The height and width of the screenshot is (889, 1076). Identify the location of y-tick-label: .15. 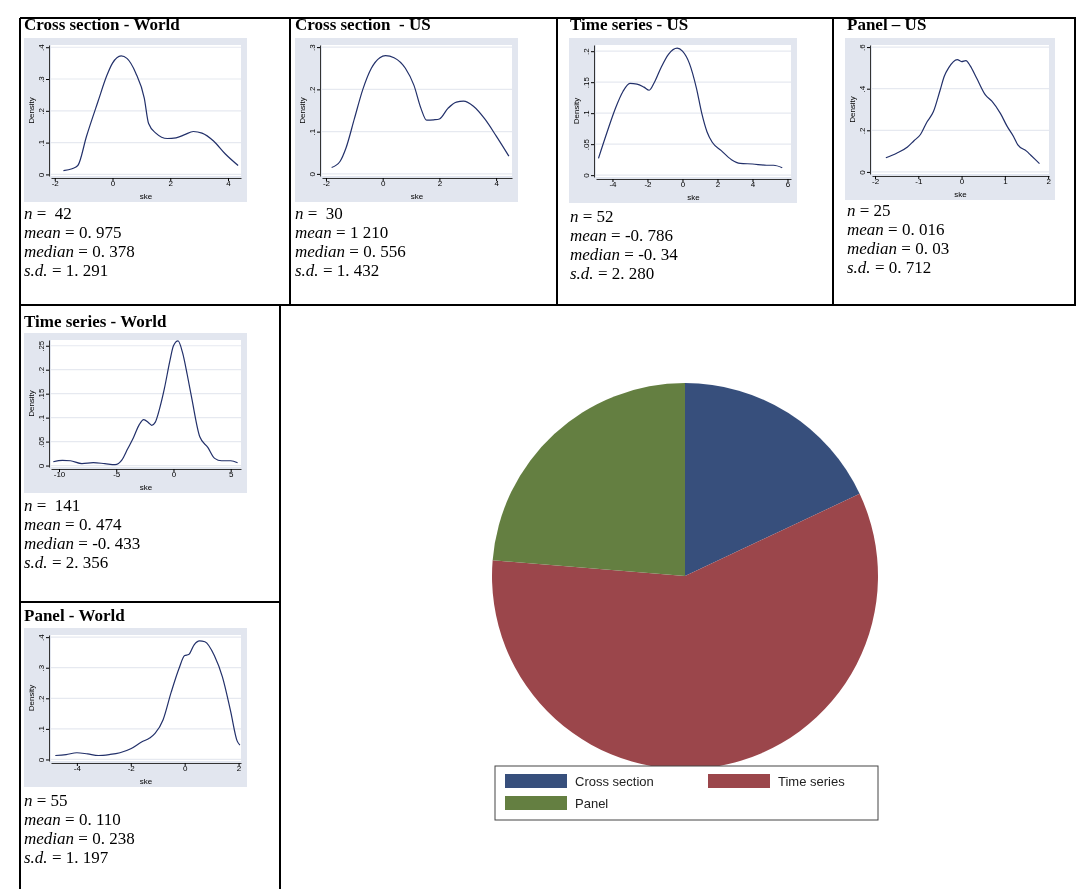
(41, 394).